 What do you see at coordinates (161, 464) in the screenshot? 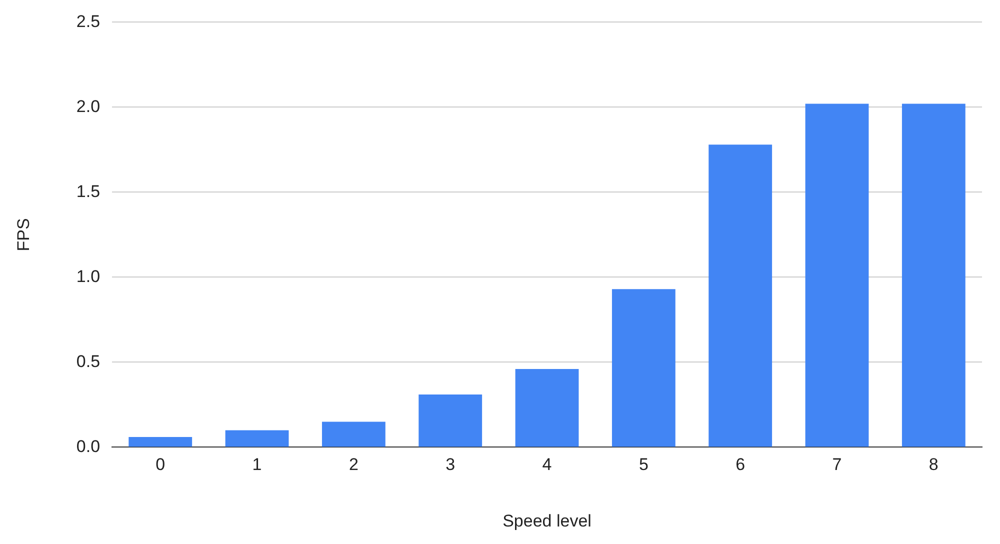
I see `x-tick-label: 0` at bounding box center [161, 464].